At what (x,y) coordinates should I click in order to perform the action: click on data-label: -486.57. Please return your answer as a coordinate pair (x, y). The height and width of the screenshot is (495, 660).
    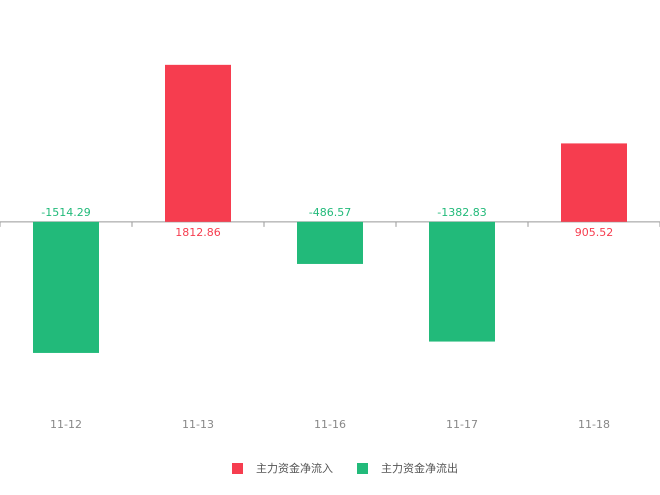
    Looking at the image, I should click on (330, 212).